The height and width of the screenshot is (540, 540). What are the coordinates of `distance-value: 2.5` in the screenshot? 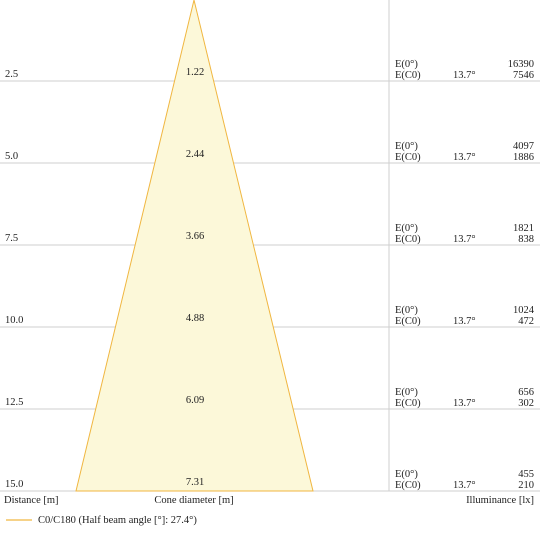 It's located at (11, 74).